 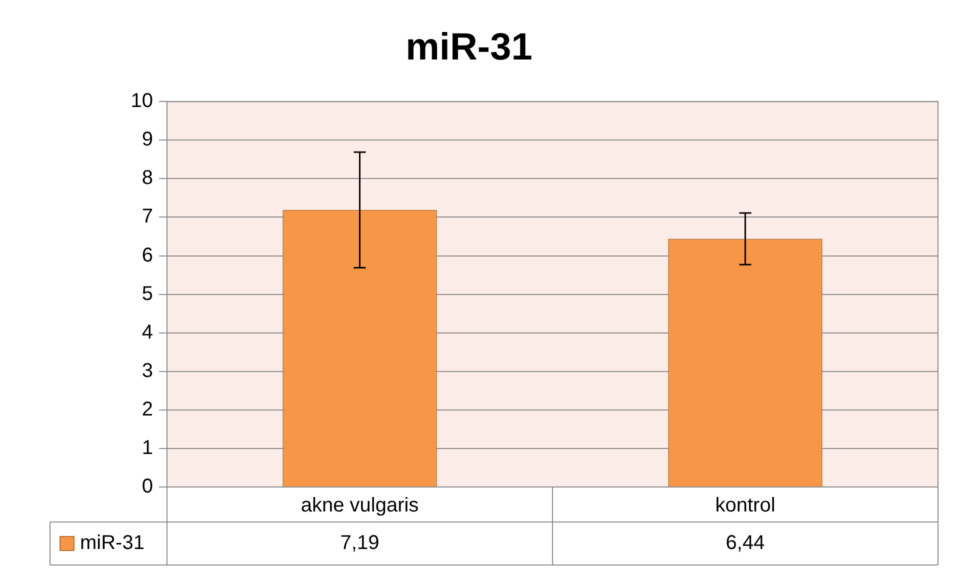 What do you see at coordinates (147, 409) in the screenshot?
I see `y-tick-label: 2` at bounding box center [147, 409].